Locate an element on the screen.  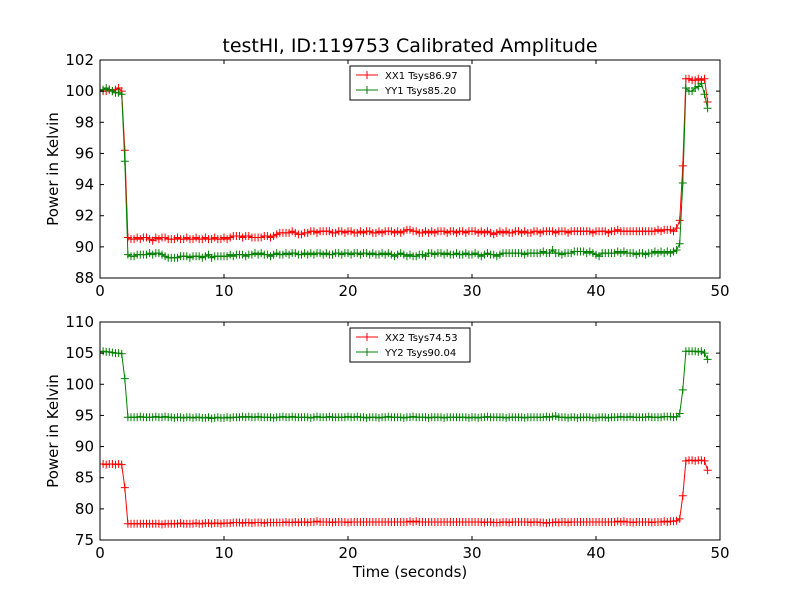
legend: XX2 Tsys74.53 YY2 Tsys90.04 is located at coordinates (410, 345).